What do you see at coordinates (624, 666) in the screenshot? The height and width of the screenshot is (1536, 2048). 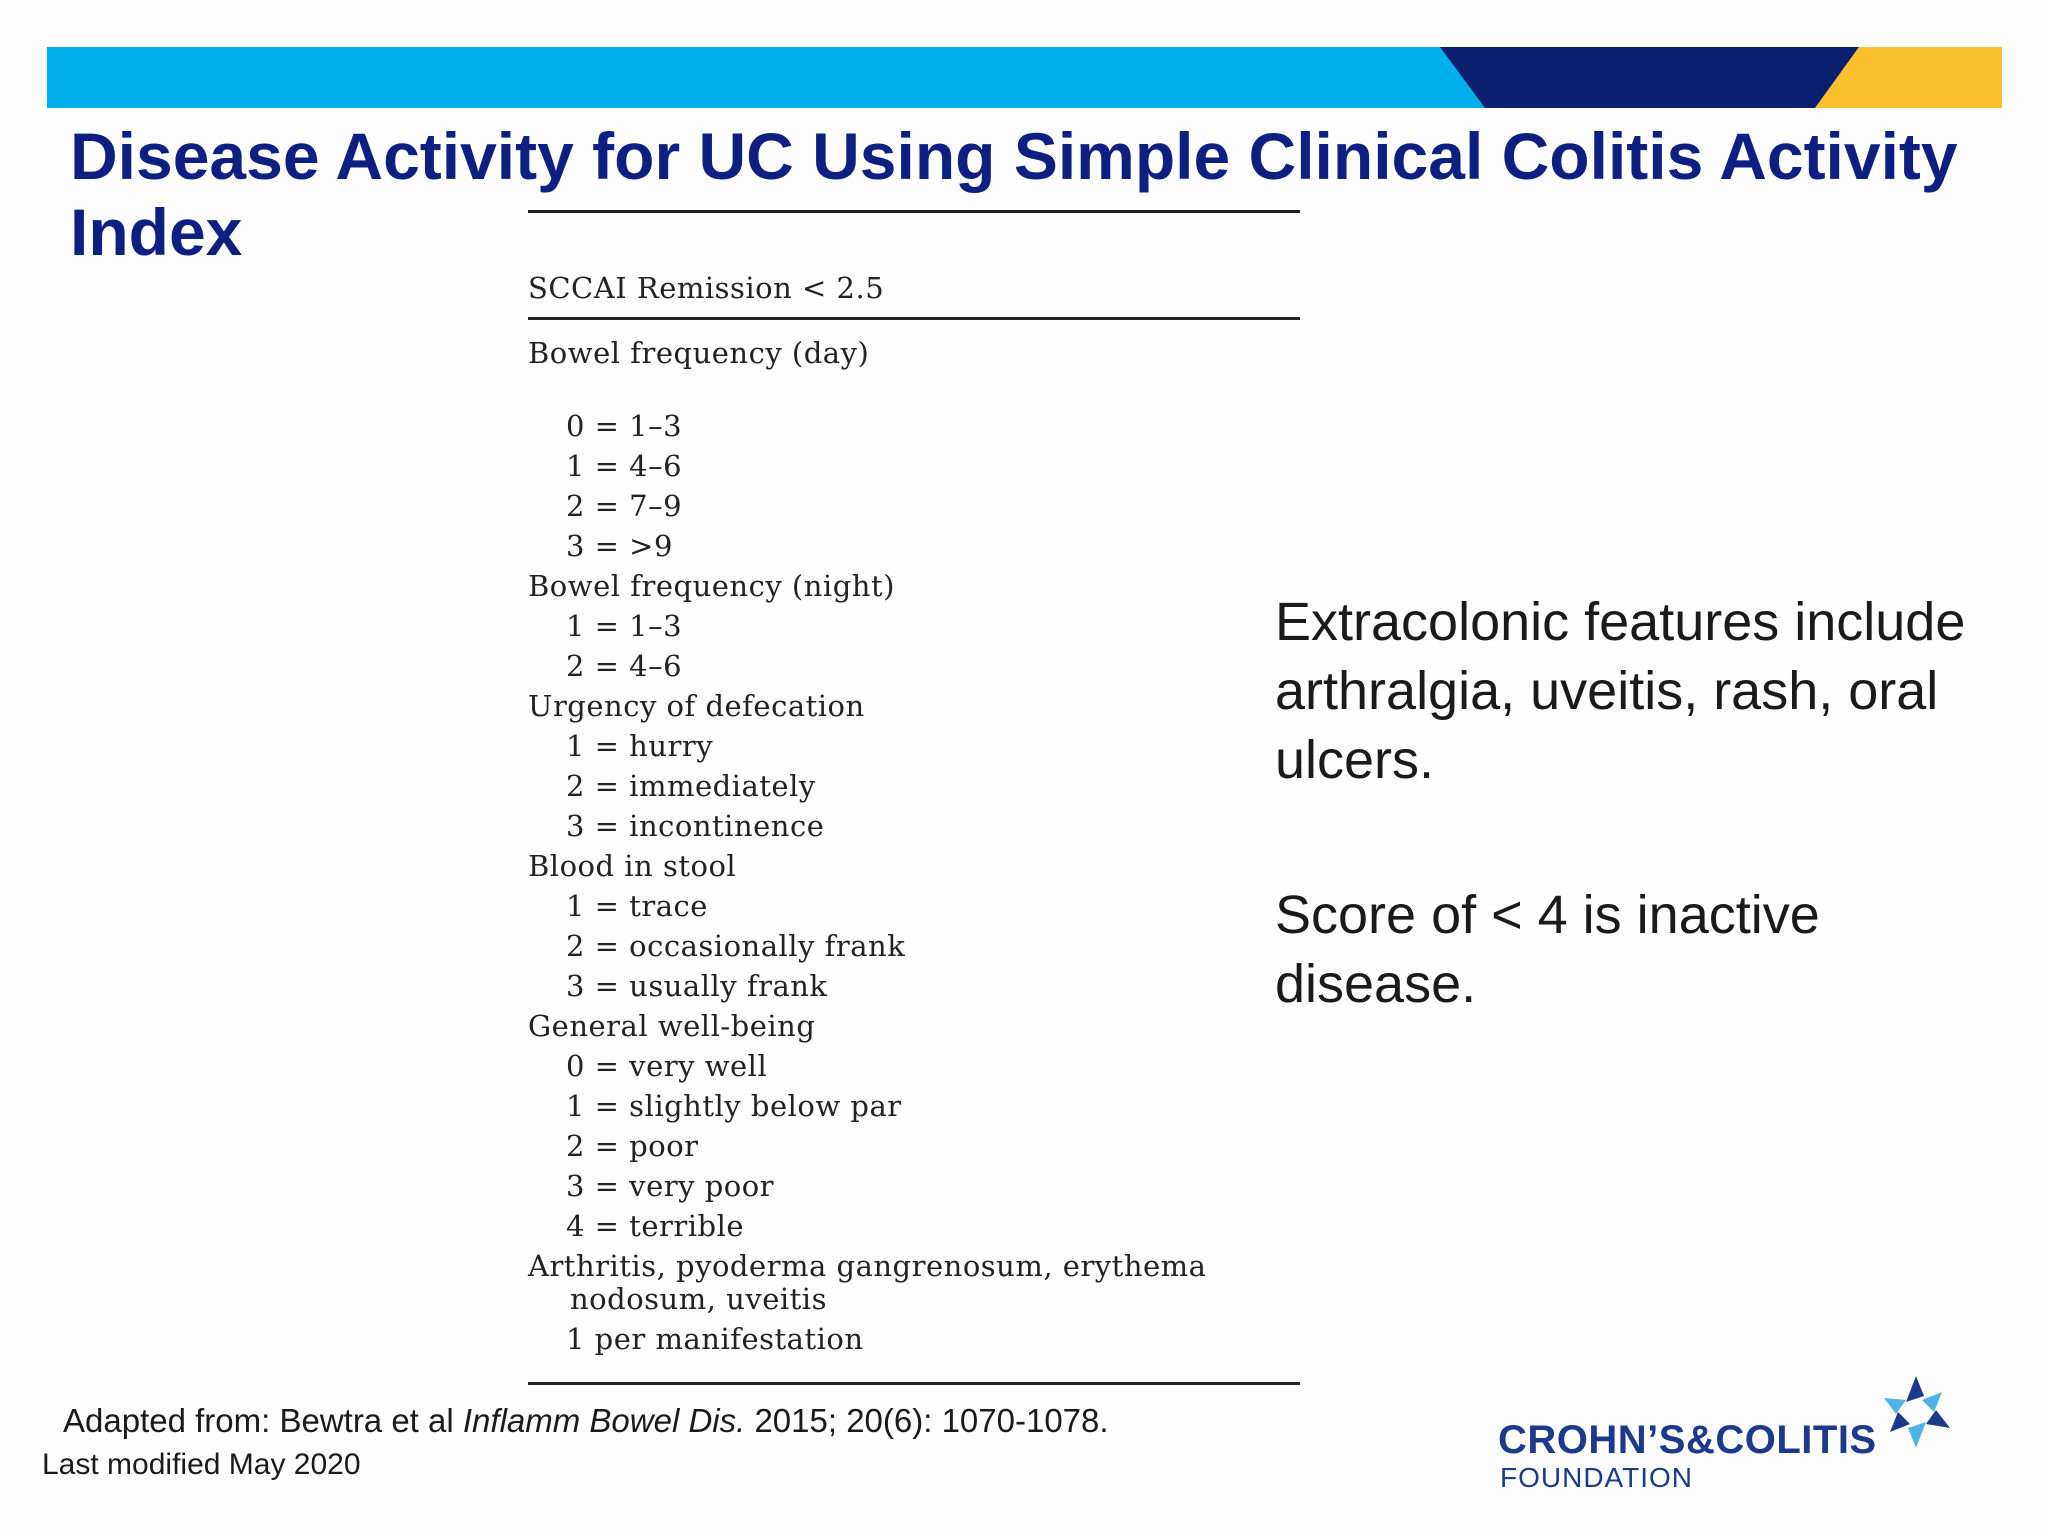 I see `list-item: 2 = 4–6` at bounding box center [624, 666].